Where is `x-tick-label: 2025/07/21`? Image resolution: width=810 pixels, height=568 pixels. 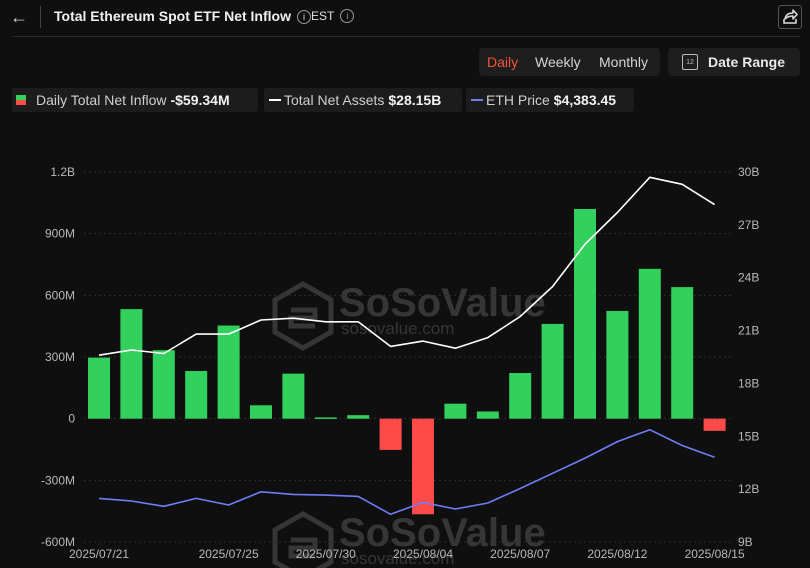 x-tick-label: 2025/07/21 is located at coordinates (99, 554).